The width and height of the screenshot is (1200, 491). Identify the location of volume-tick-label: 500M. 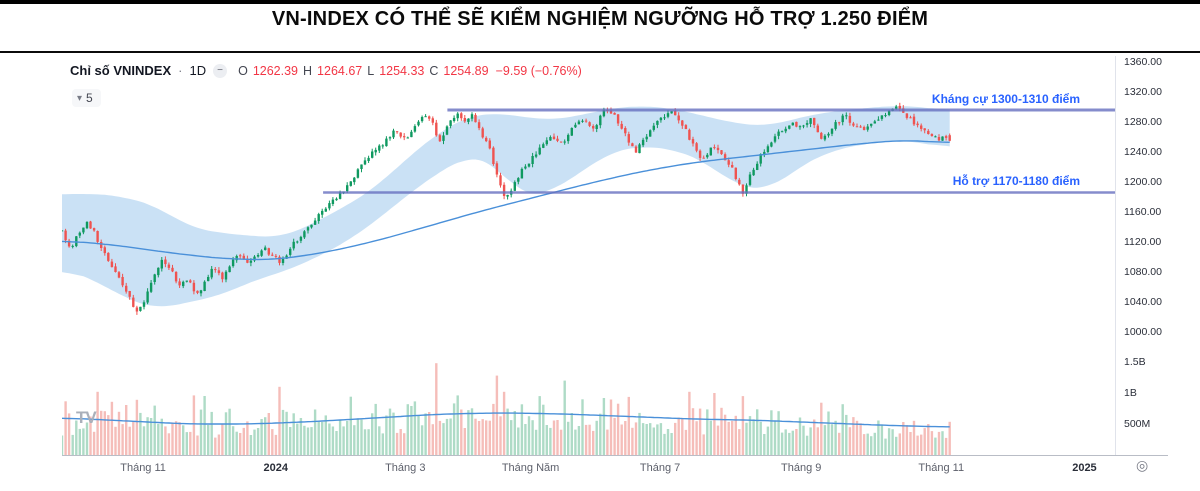
(1137, 424).